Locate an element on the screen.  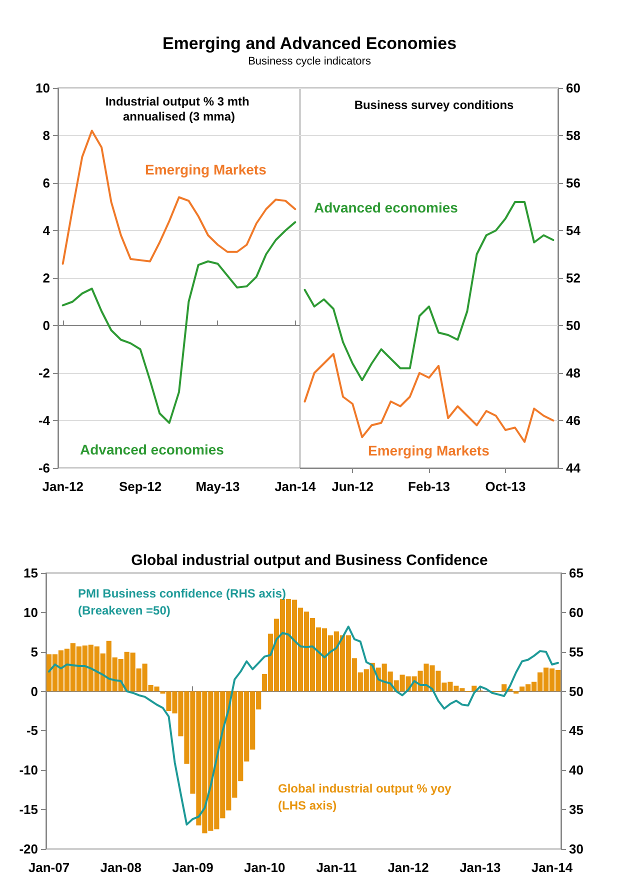
y2-tick-label: 40 is located at coordinates (576, 770).